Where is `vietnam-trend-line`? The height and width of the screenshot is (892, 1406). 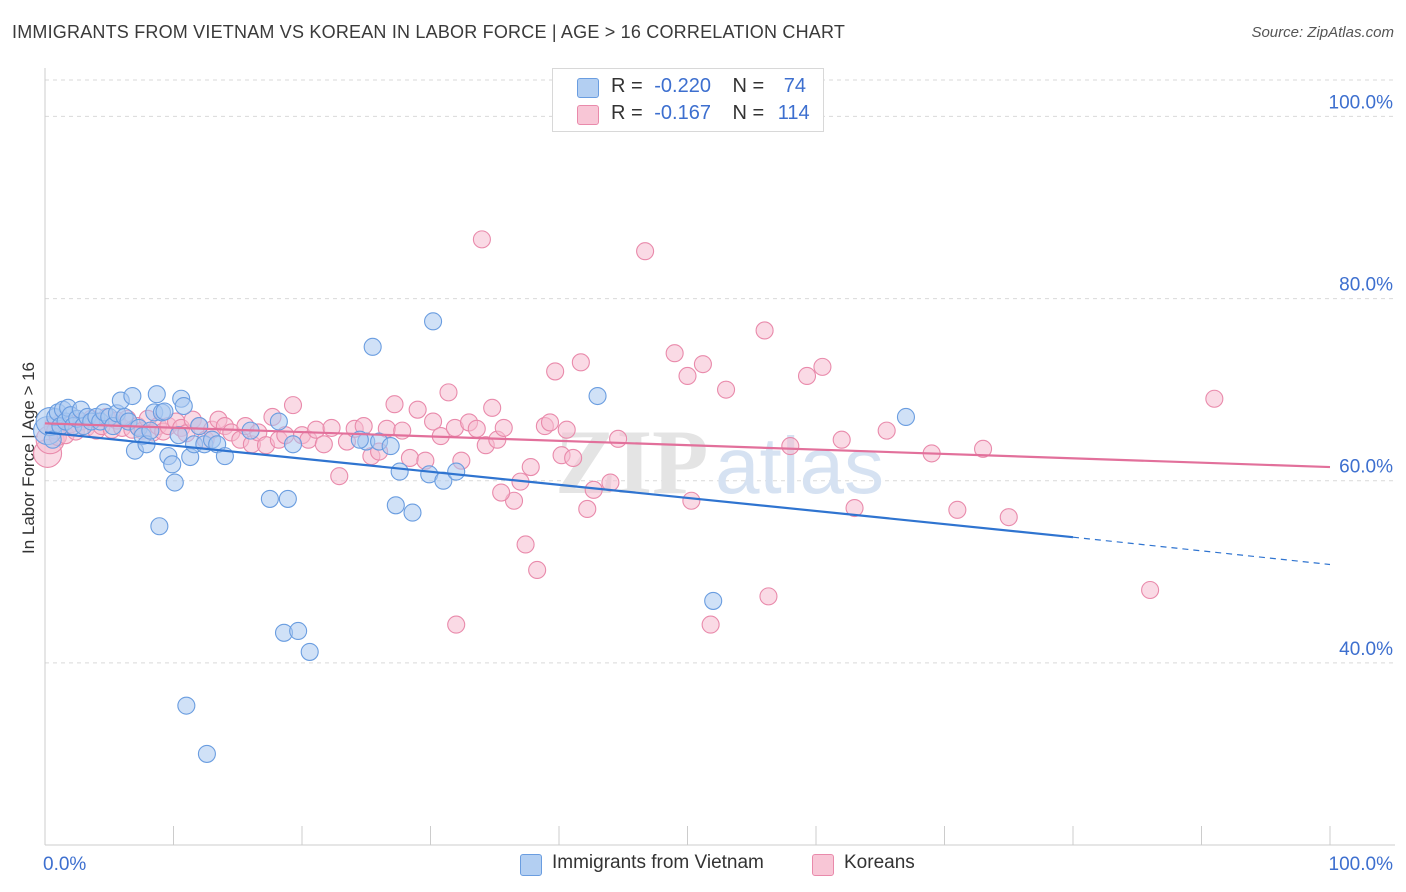 vietnam-trend-line is located at coordinates (559, 485).